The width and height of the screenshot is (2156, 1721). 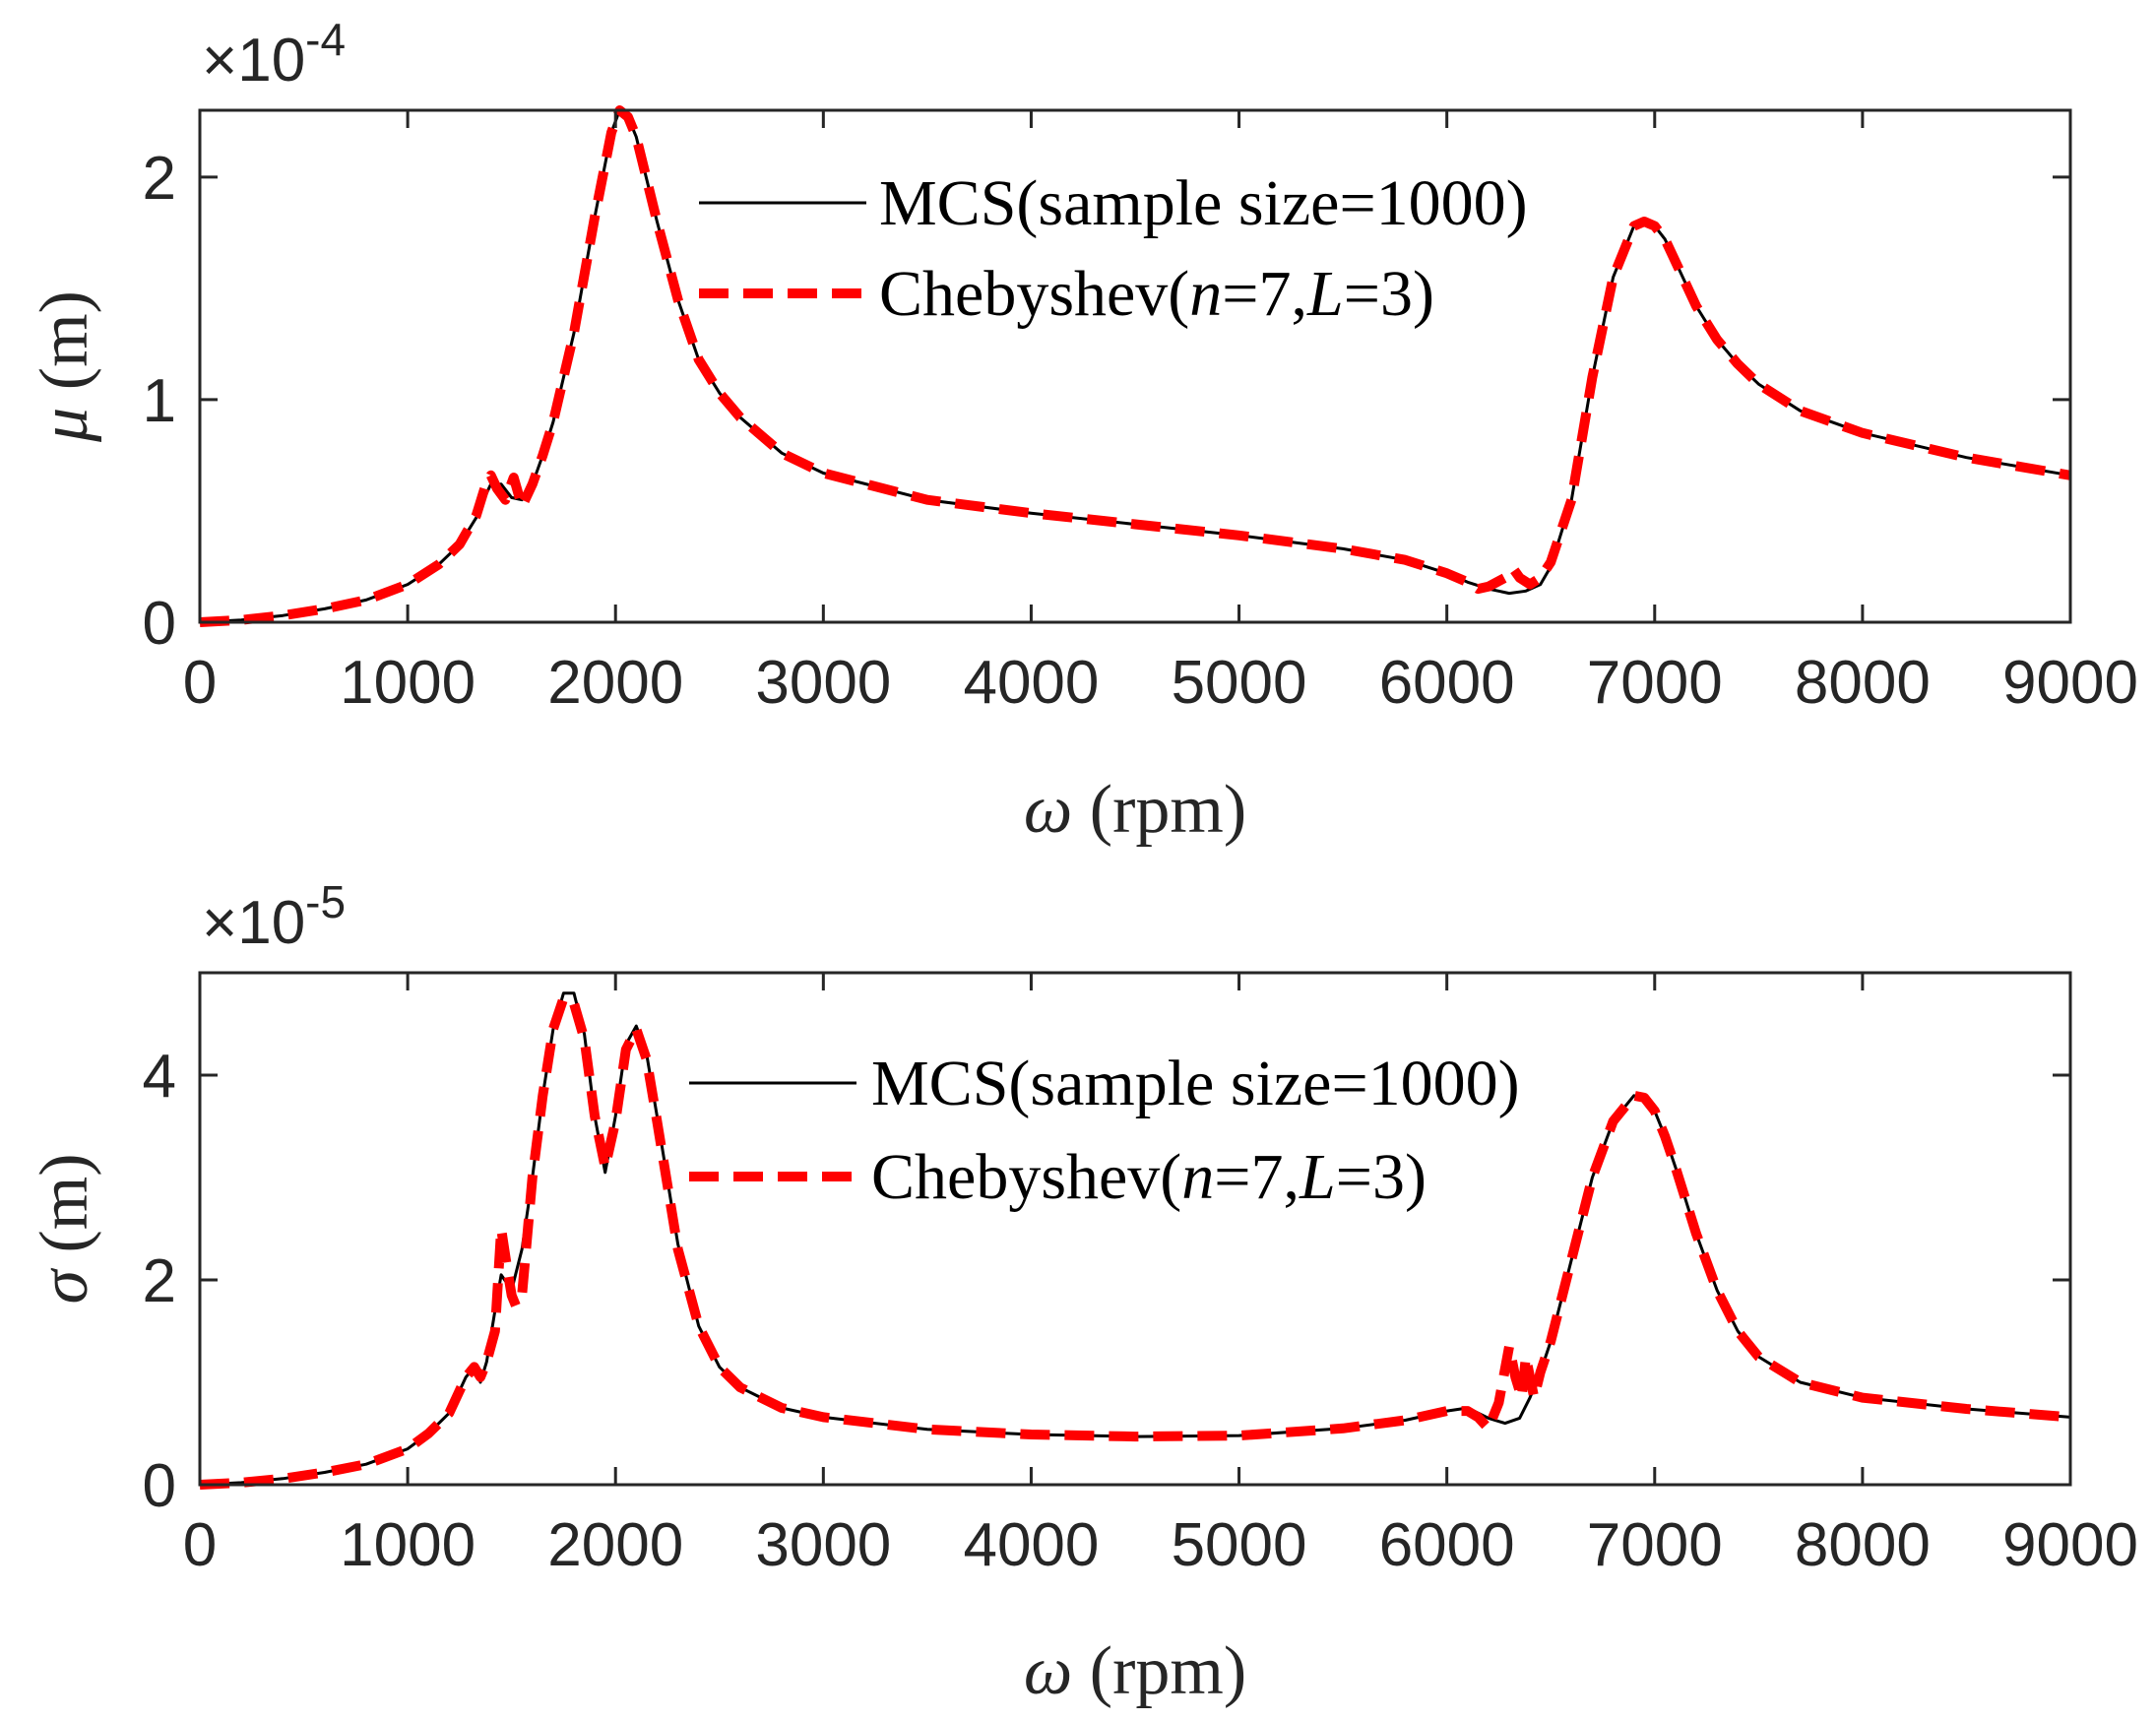 What do you see at coordinates (64, 1228) in the screenshot?
I see `y-axis-label: σ (m)` at bounding box center [64, 1228].